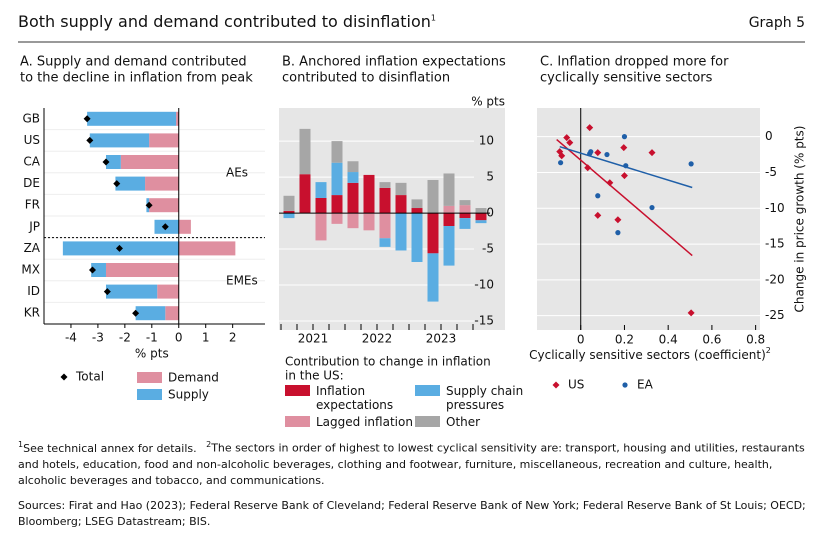 This screenshot has height=538, width=823. I want to click on category-label: CA, so click(31, 162).